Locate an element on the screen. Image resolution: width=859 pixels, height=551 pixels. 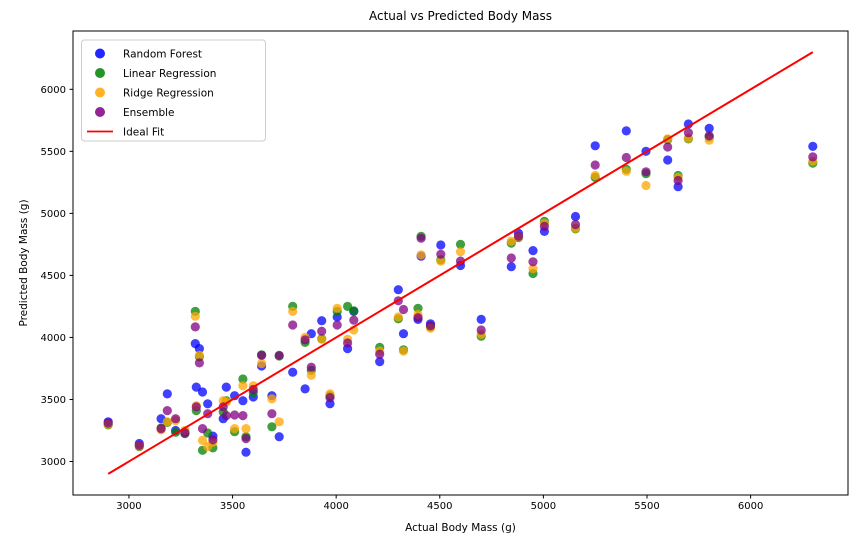
y-tick-label: 6000 is located at coordinates (53, 90).